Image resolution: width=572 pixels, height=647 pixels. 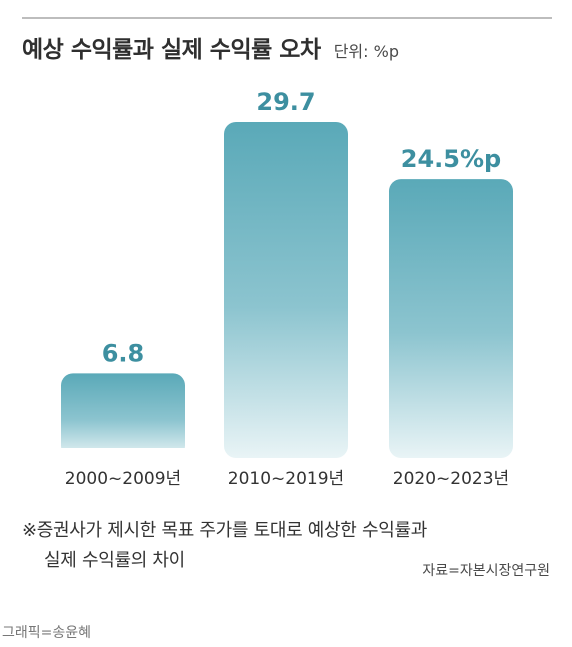 I want to click on category-label-2: 2010~2019년, so click(x=286, y=479).